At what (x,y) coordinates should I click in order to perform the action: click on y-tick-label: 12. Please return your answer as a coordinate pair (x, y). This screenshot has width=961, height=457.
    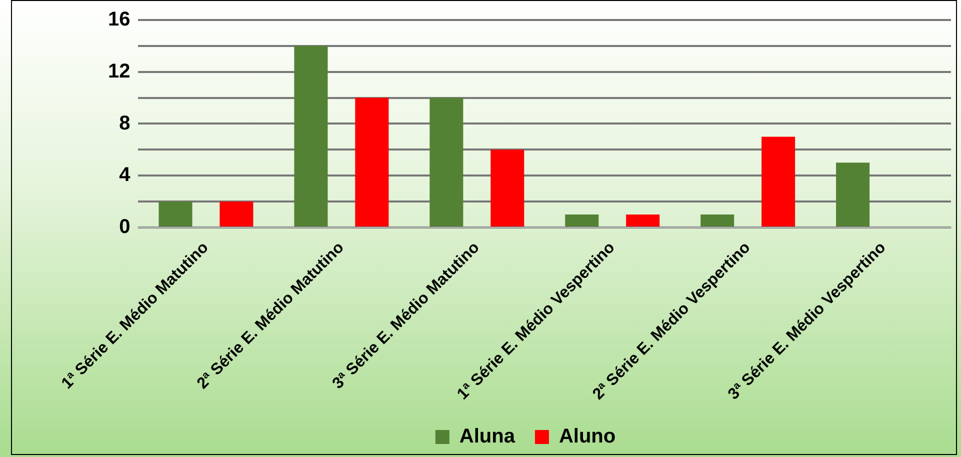
    Looking at the image, I should click on (119, 71).